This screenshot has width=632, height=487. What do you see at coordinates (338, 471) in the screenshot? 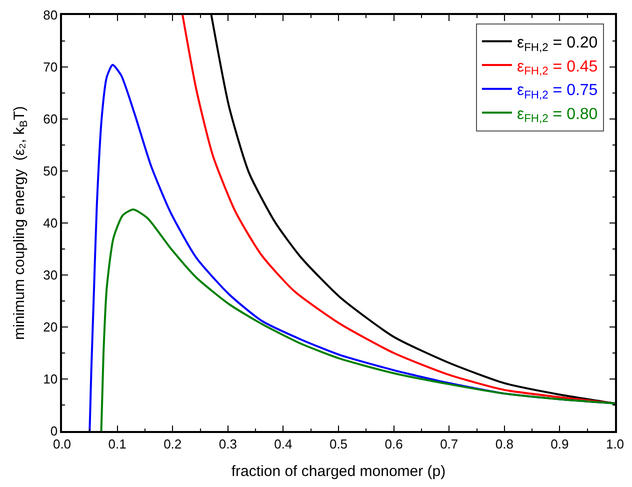
I see `x-axis-title: fraction of charged monomer (p)` at bounding box center [338, 471].